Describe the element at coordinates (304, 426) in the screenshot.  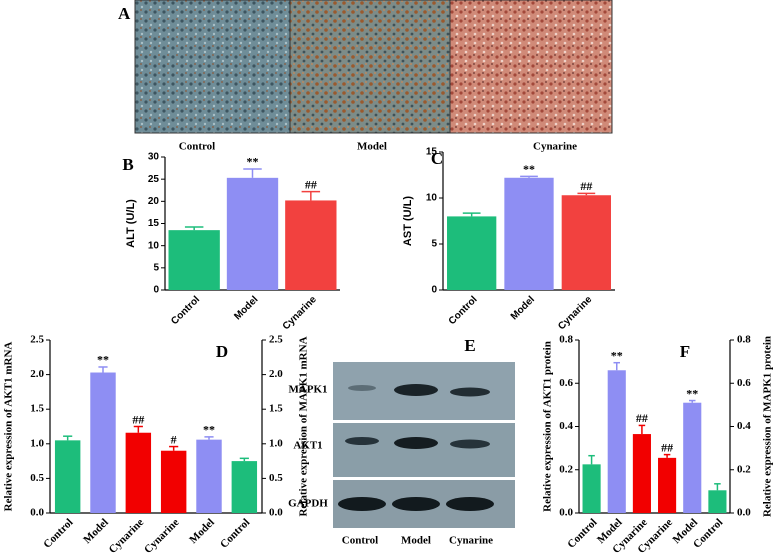
I see `y2-axis-label: Relative expression of MAPK1 mRNA` at that location.